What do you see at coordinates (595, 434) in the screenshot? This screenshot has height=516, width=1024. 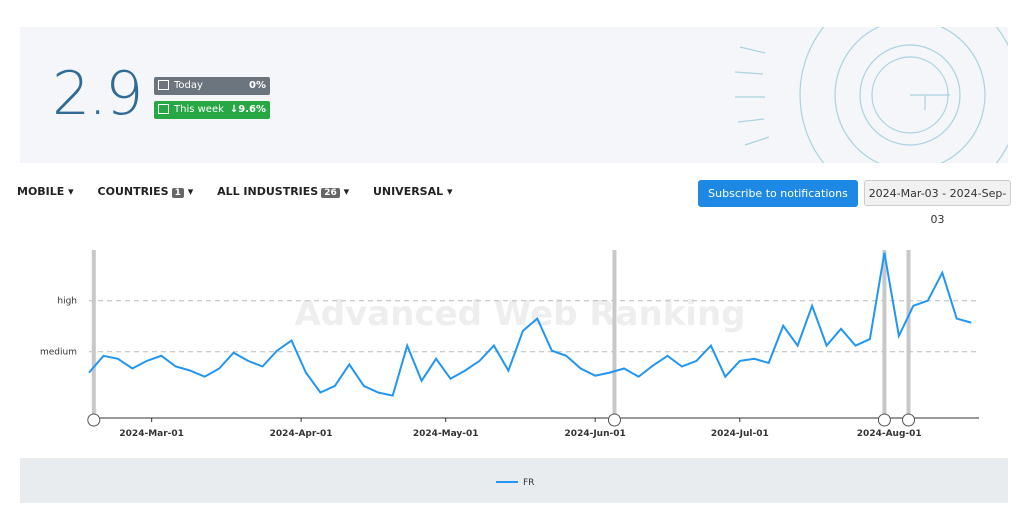 I see `x-tick-label: 2024-Jun-01` at bounding box center [595, 434].